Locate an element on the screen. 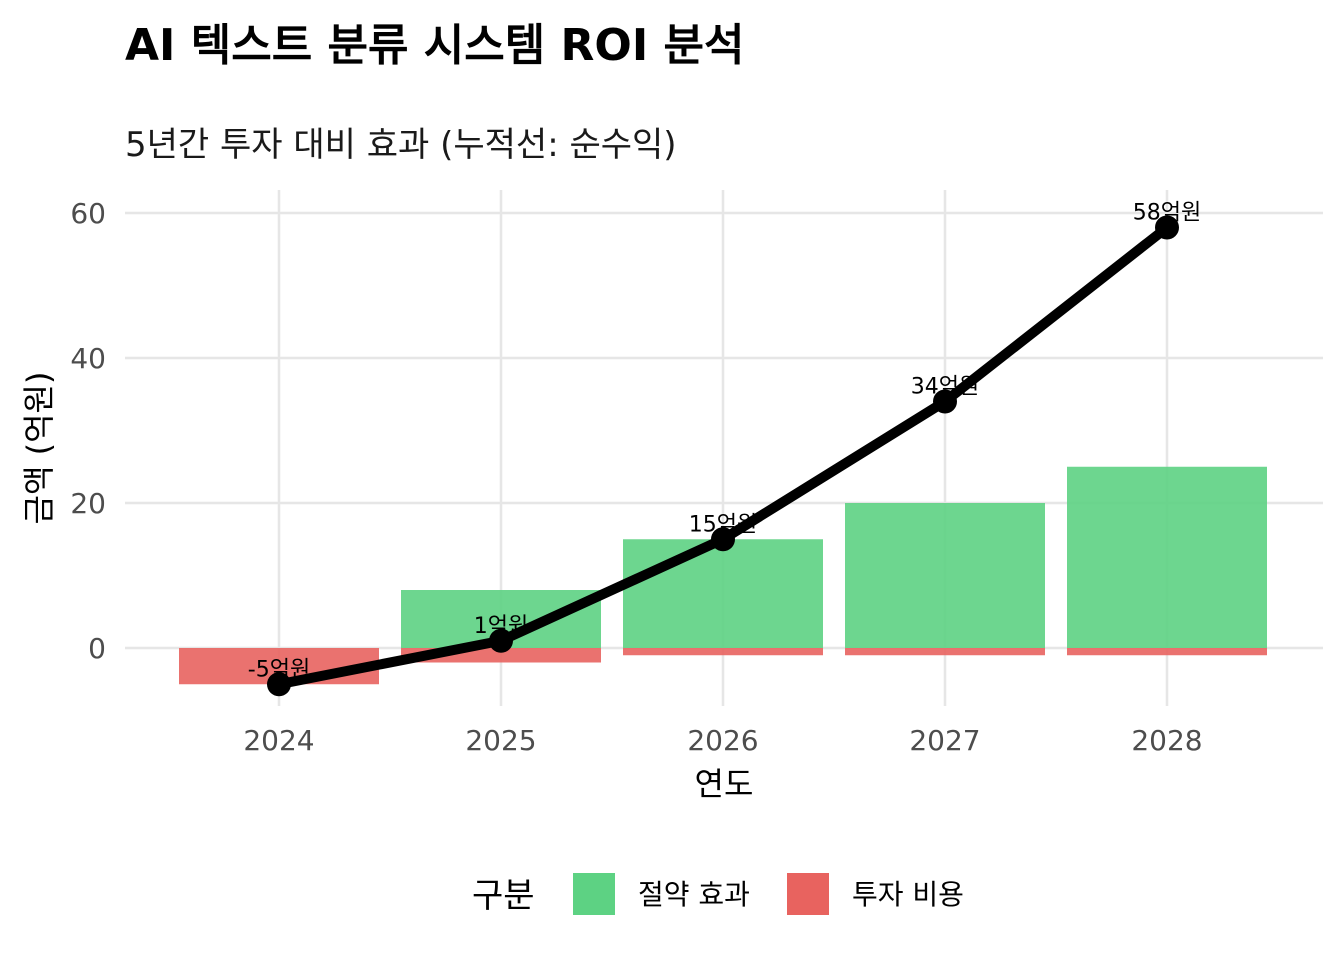  y-tick-labels: 0 20 40 60 is located at coordinates (88, 431).